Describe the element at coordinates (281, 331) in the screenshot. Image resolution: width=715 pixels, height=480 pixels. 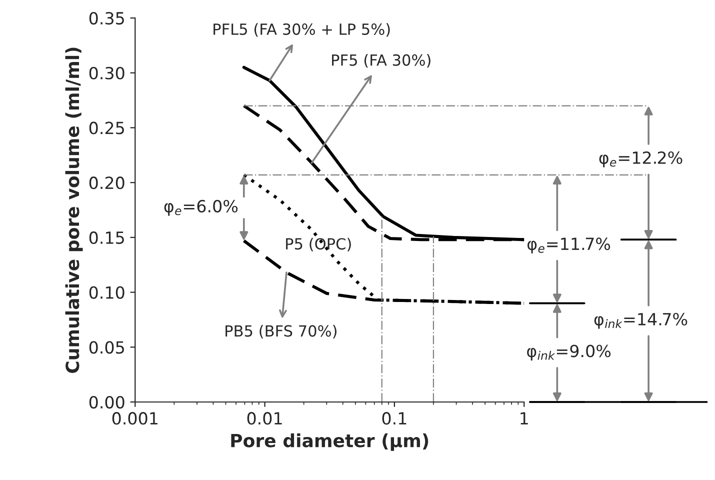
I see `series-label: PB5 (BFS 70%)` at that location.